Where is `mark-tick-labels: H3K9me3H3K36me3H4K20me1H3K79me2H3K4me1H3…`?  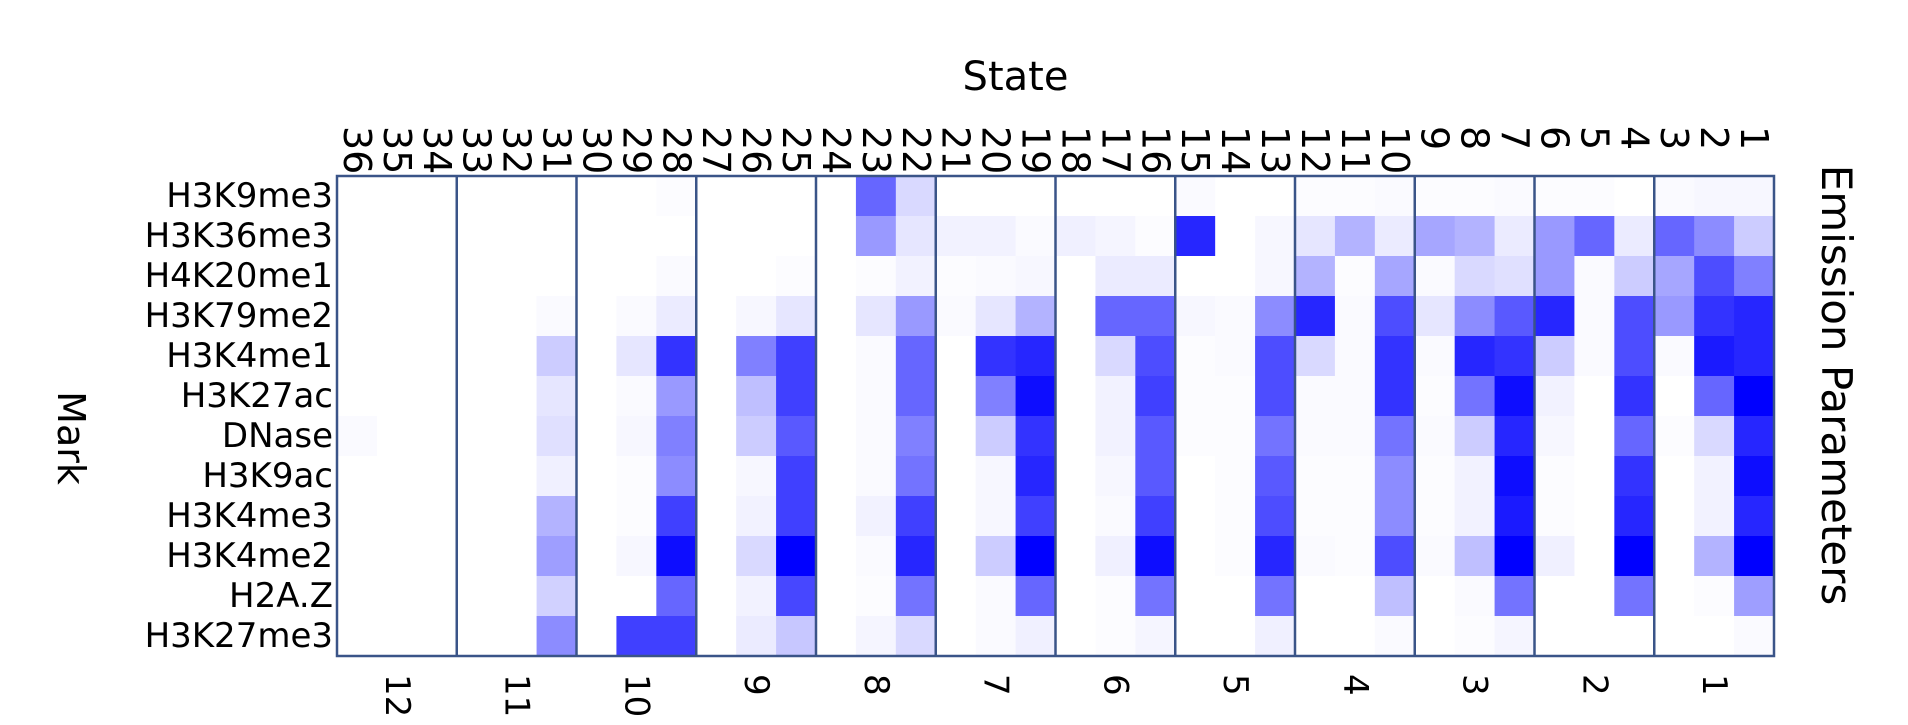
mark-tick-labels: H3K9me3H3K36me3H4K20me1H3K79me2H3K4me1H3… is located at coordinates (239, 416).